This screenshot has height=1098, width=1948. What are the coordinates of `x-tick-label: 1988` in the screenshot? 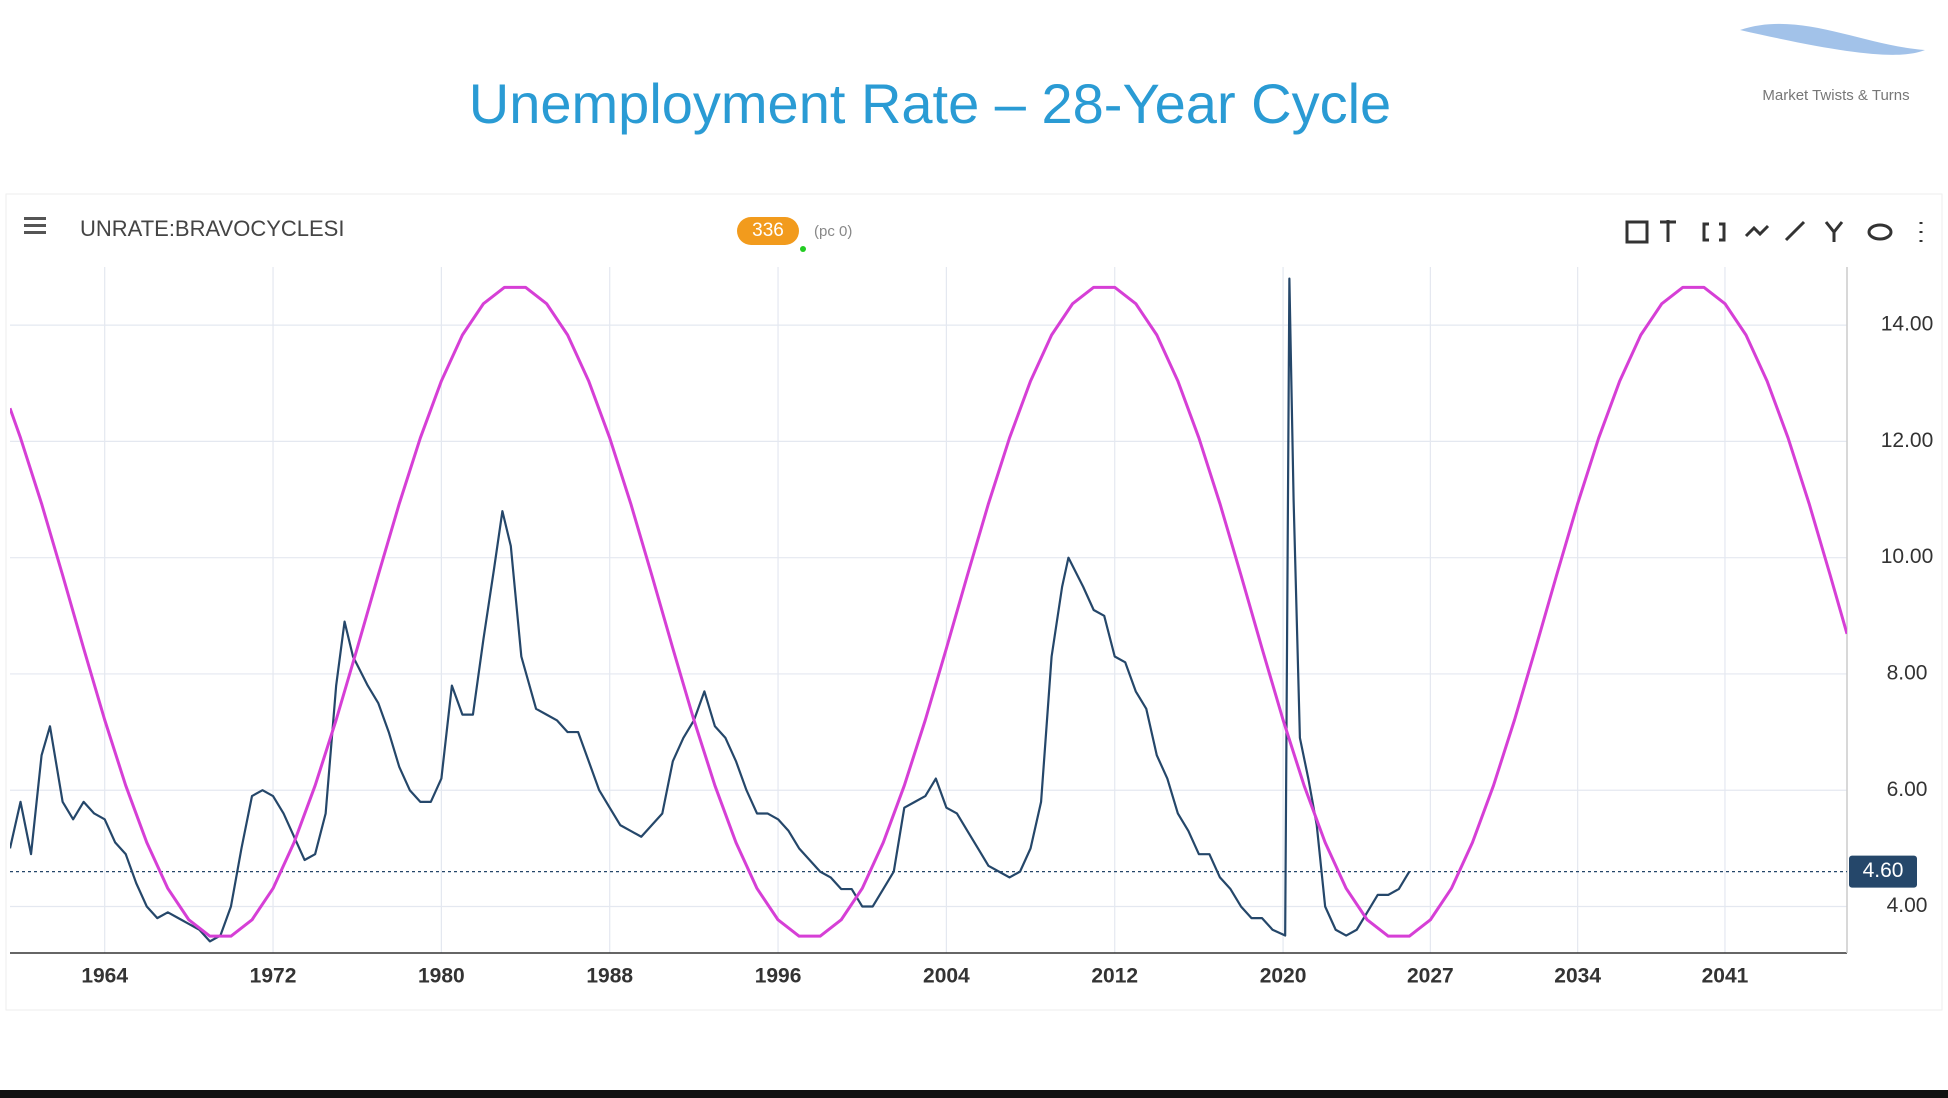 It's located at (609, 976).